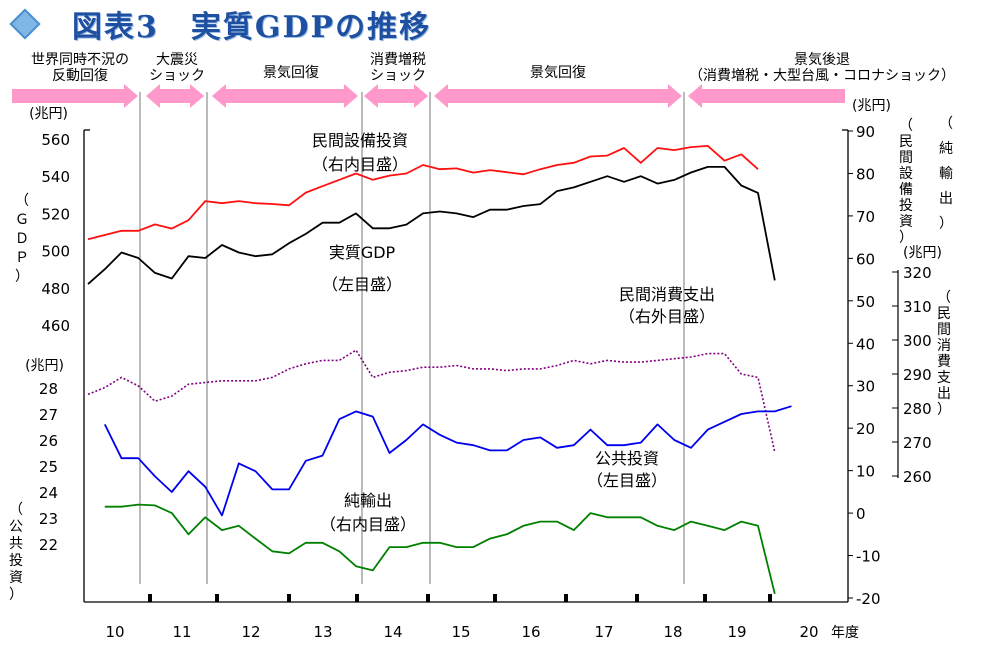  I want to click on publicinv-axis-label-char-0: （, so click(16, 510).